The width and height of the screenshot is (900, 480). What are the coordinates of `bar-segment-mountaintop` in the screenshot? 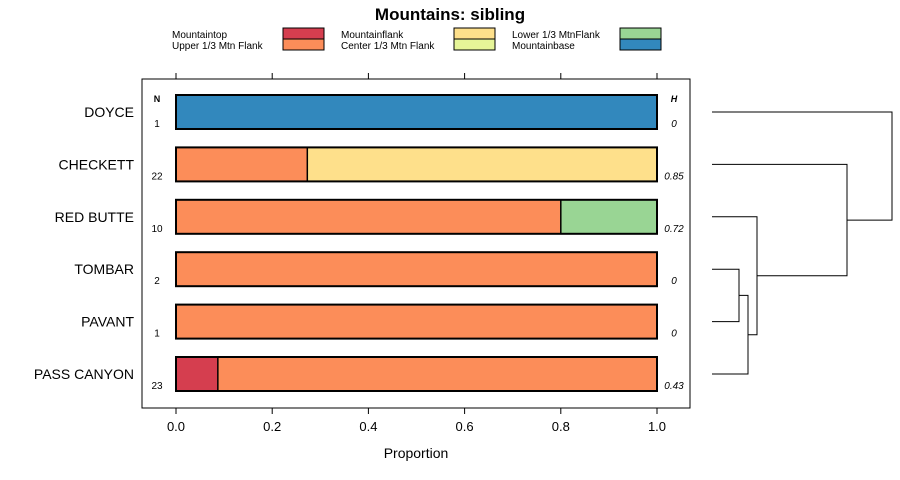 It's located at (197, 374).